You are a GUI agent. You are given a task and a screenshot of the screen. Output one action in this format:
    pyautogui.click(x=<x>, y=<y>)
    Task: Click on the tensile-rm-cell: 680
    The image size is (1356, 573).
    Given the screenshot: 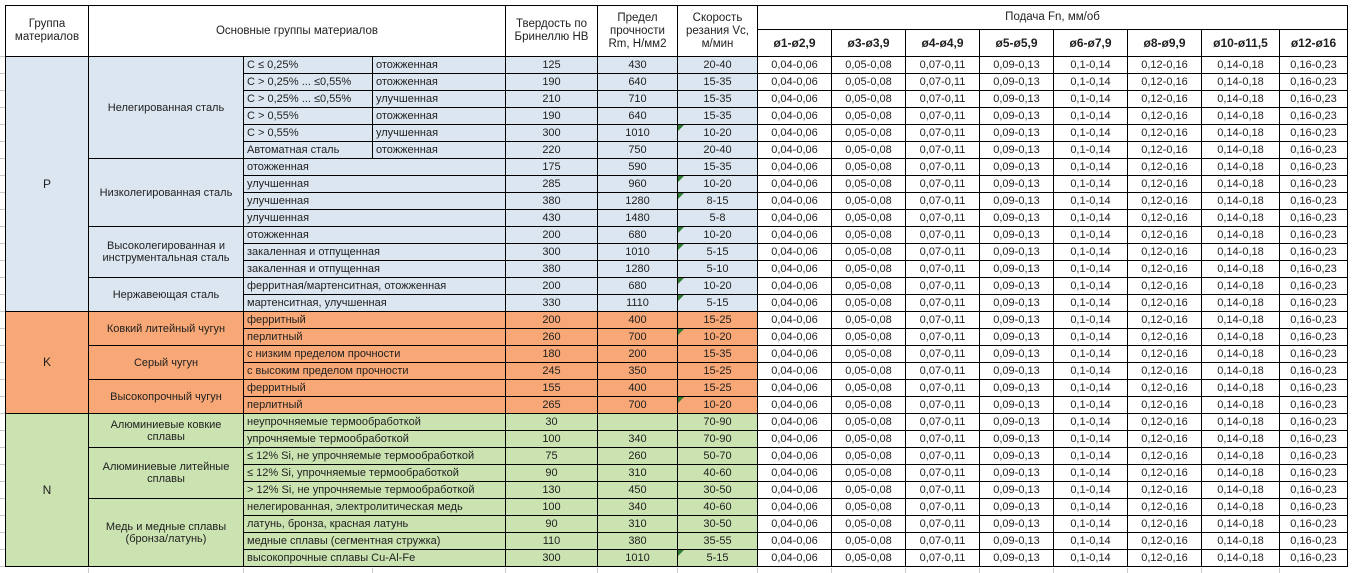 What is the action you would take?
    pyautogui.click(x=637, y=235)
    